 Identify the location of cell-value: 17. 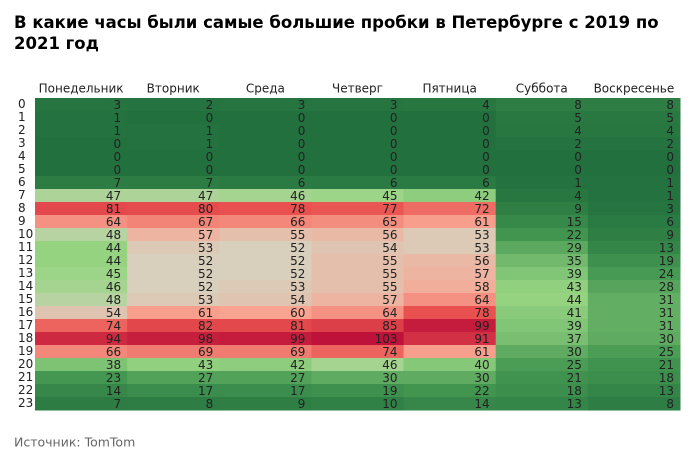
(205, 391).